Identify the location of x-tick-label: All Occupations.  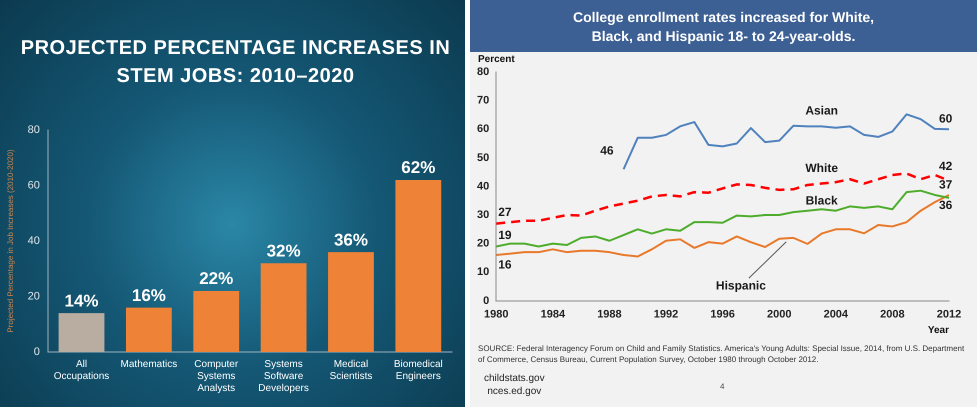
(82, 370).